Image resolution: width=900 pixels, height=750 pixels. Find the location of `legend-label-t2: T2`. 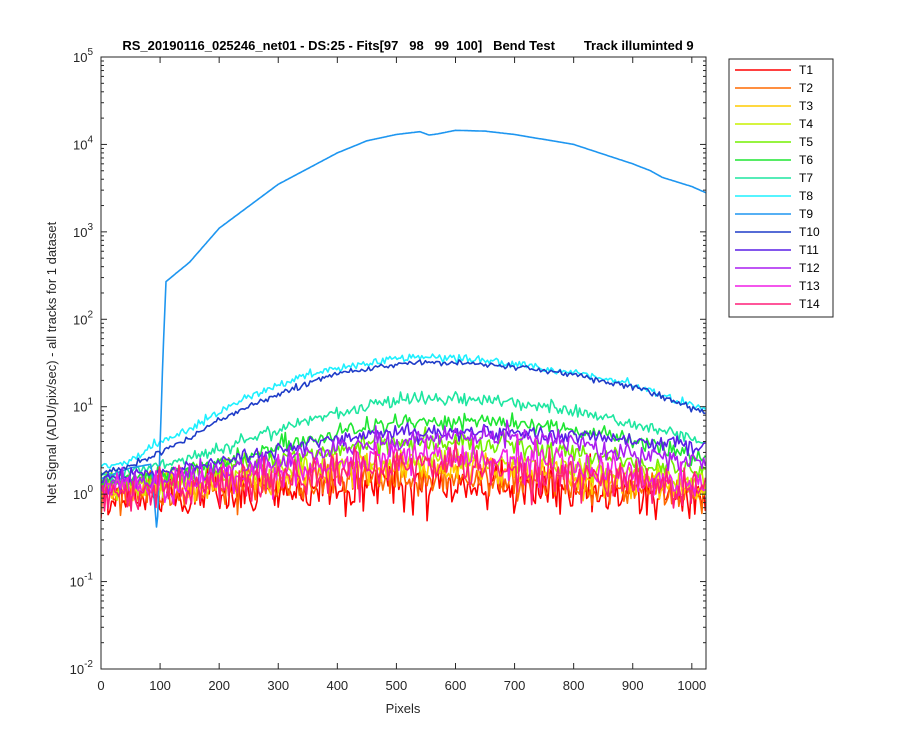

legend-label-t2: T2 is located at coordinates (806, 88).